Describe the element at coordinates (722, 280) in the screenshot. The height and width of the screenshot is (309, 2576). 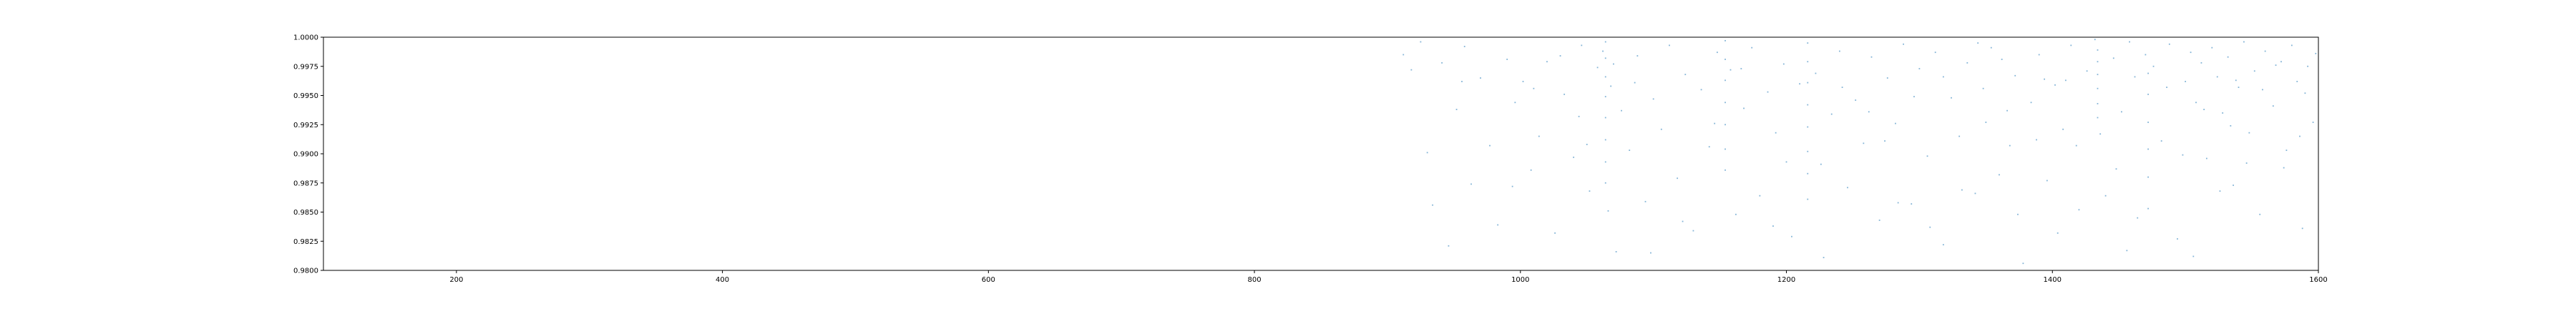
I see `x-tick-label: 400` at that location.